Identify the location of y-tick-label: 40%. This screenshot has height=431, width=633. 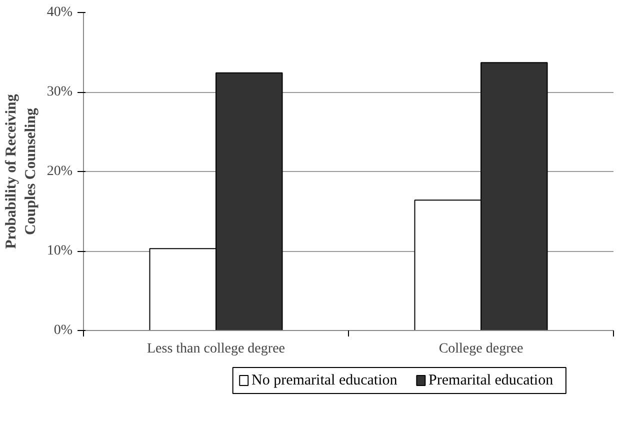
(59, 12).